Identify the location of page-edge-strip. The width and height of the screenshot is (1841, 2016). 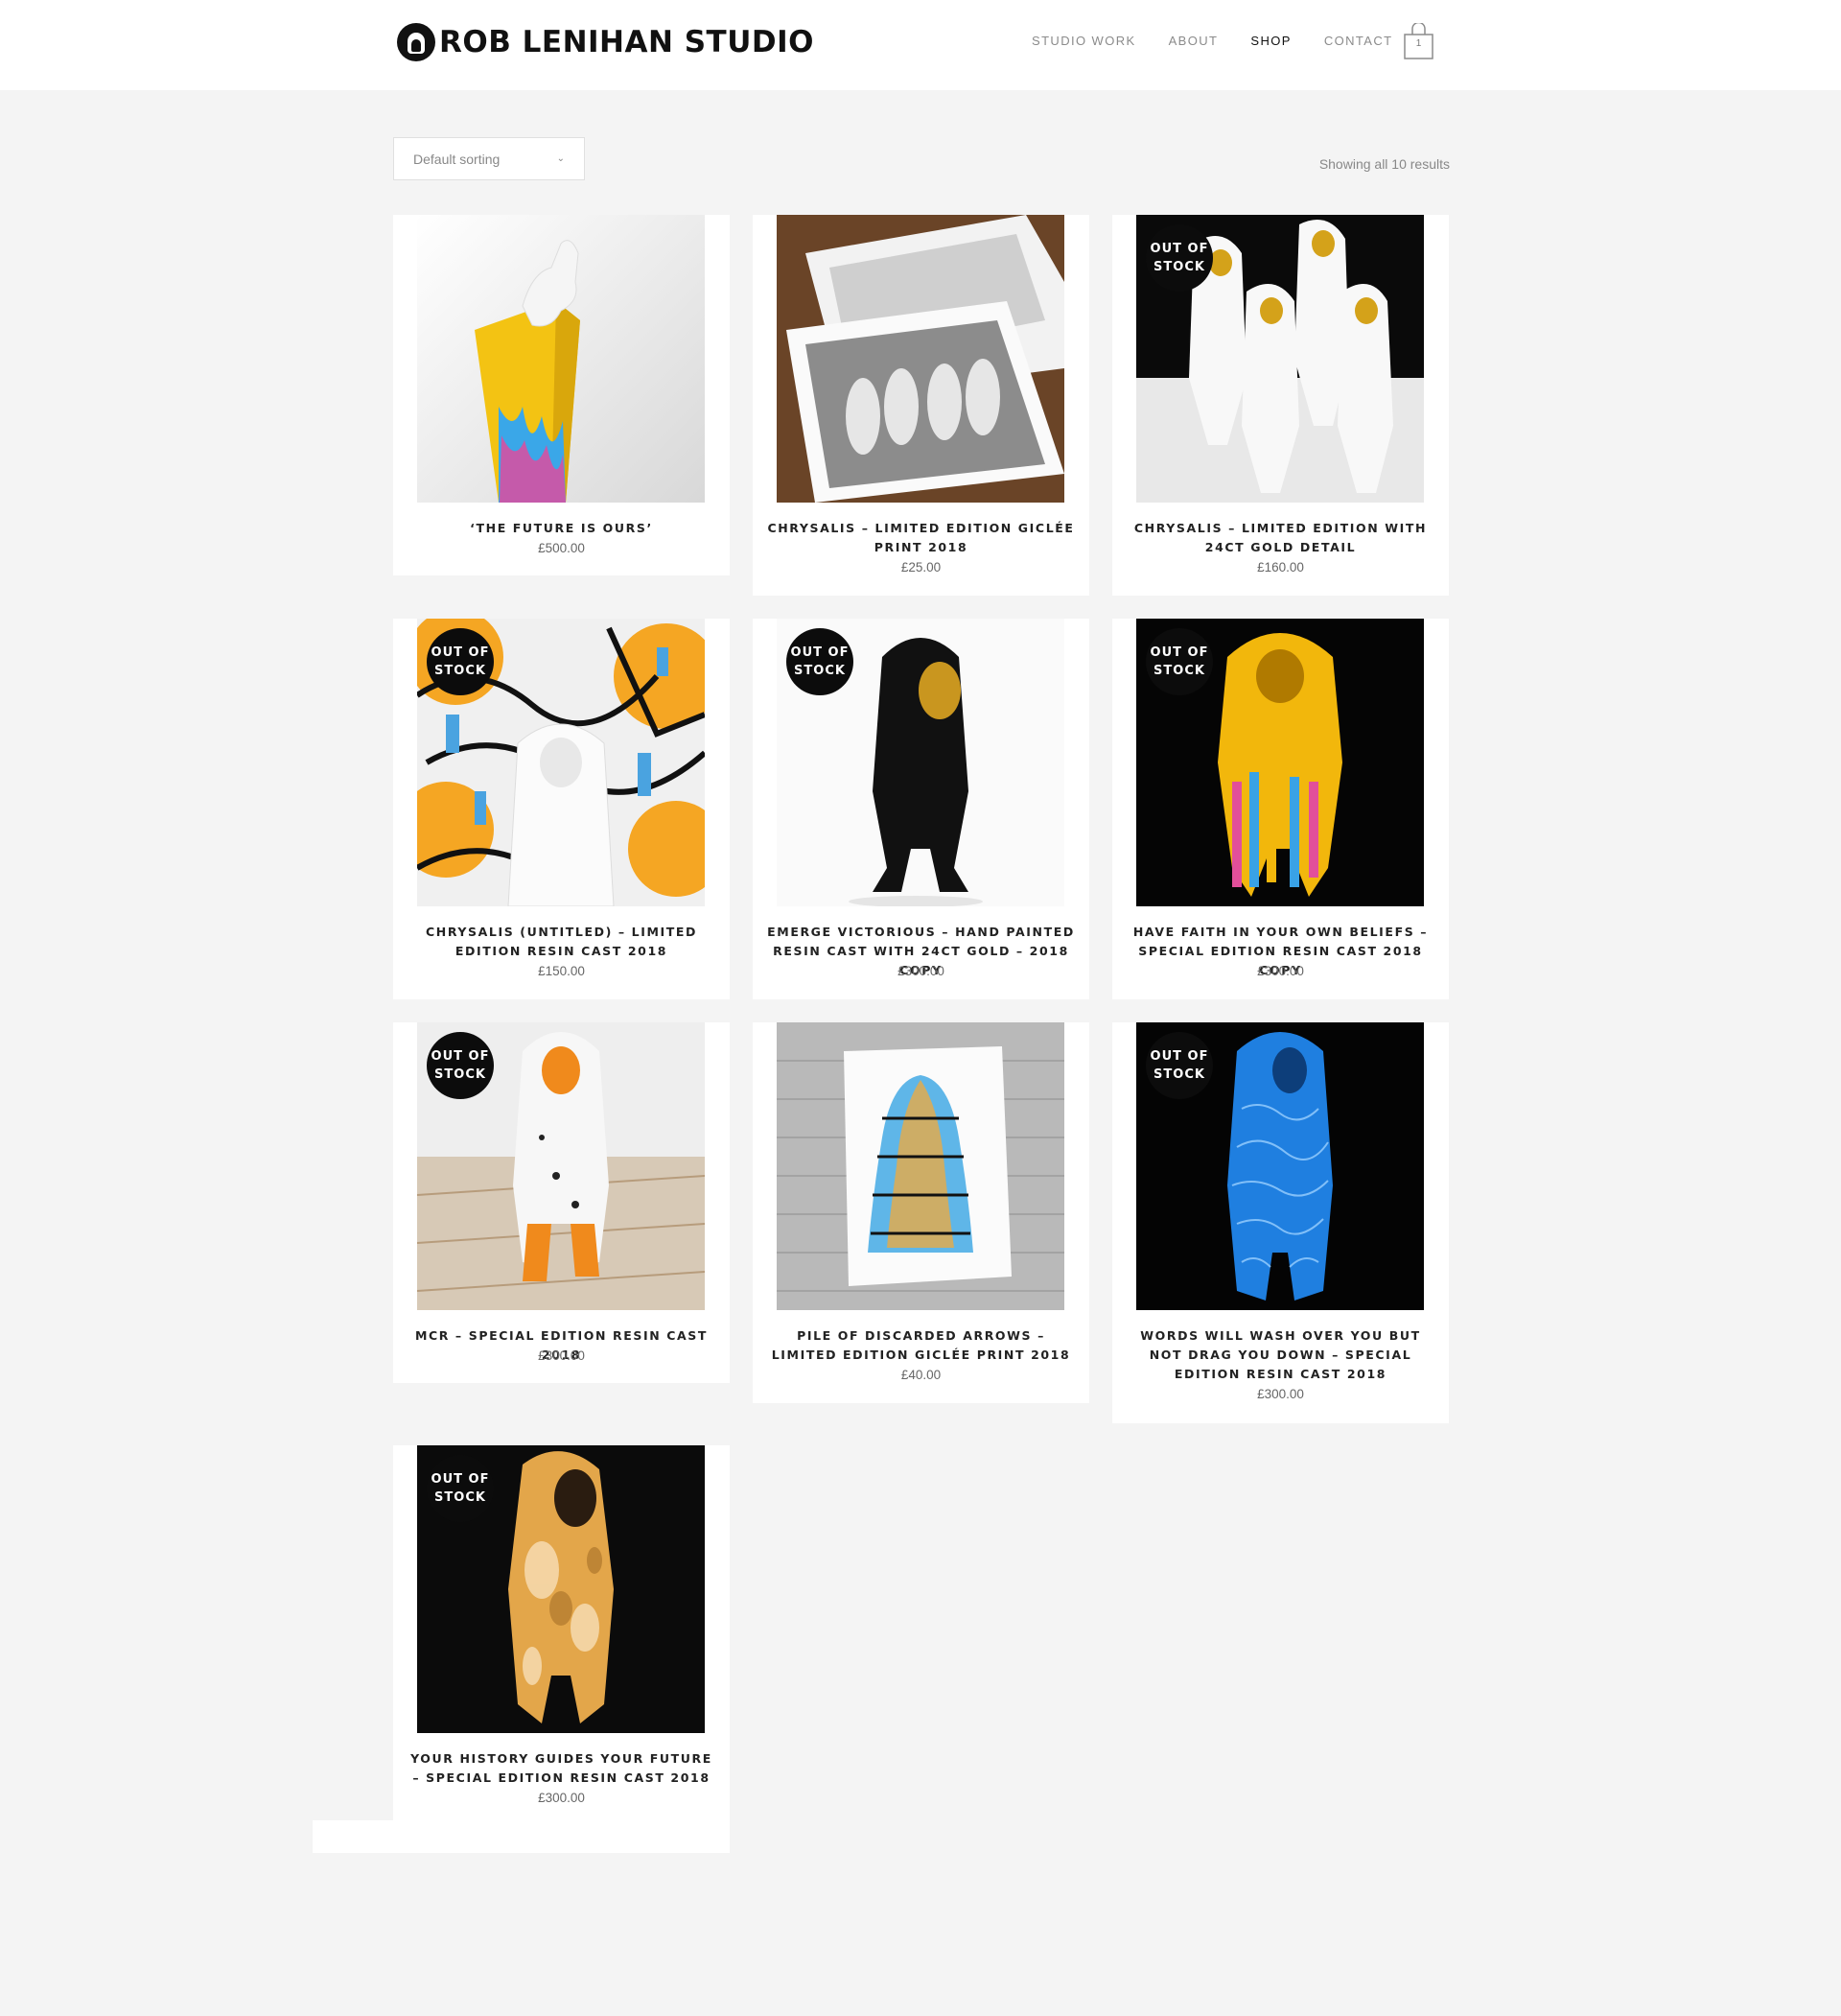
(353, 1837).